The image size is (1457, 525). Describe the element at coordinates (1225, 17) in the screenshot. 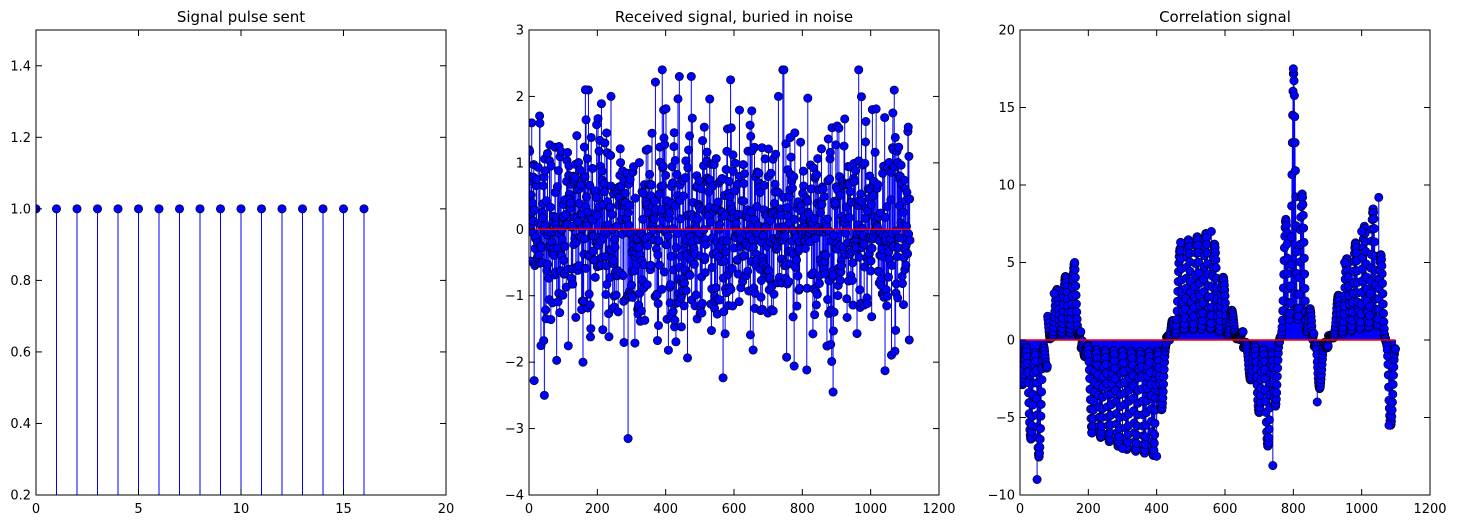

I see `chart-title: Correlation signal` at that location.